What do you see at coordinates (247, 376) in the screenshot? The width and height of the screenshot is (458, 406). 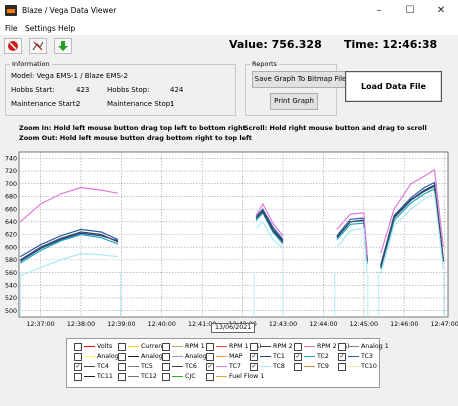 I see `legend-label: Fuel Flow 1` at bounding box center [247, 376].